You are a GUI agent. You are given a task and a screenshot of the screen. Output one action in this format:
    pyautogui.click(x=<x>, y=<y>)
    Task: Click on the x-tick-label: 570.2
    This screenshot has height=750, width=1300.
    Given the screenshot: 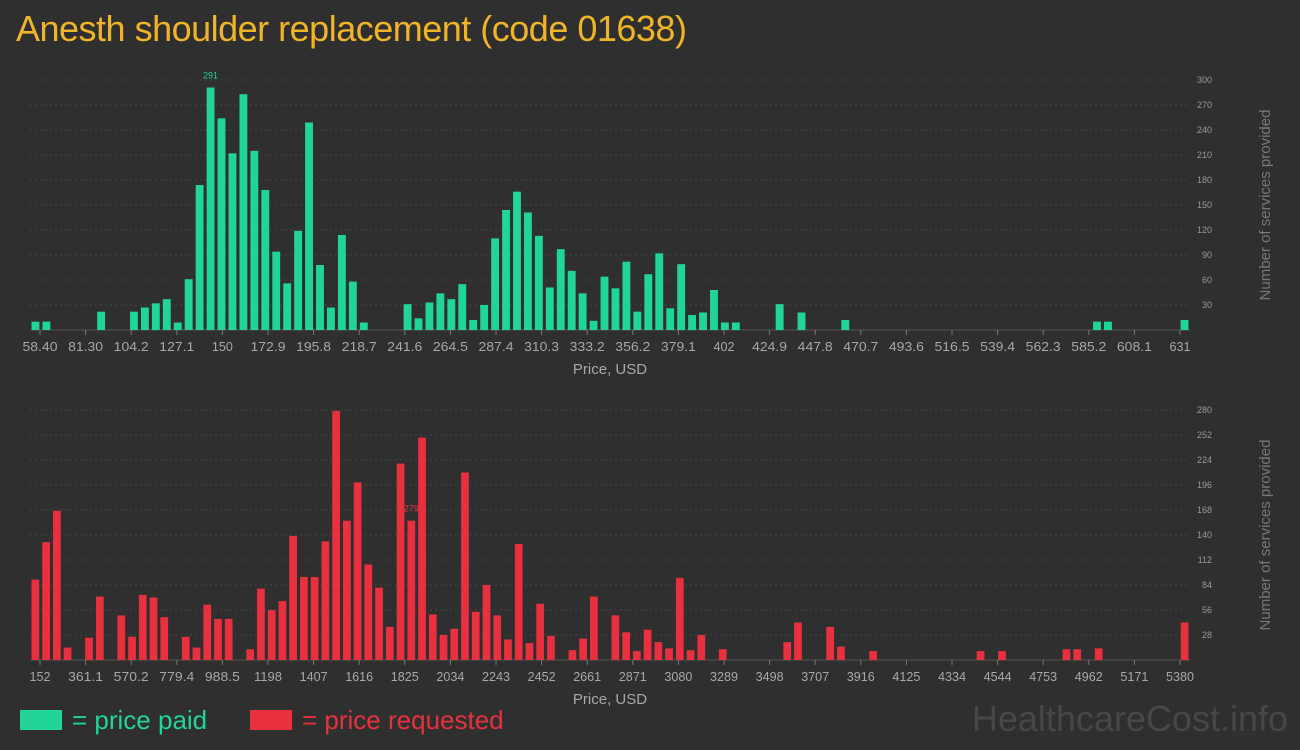 What is the action you would take?
    pyautogui.click(x=131, y=676)
    